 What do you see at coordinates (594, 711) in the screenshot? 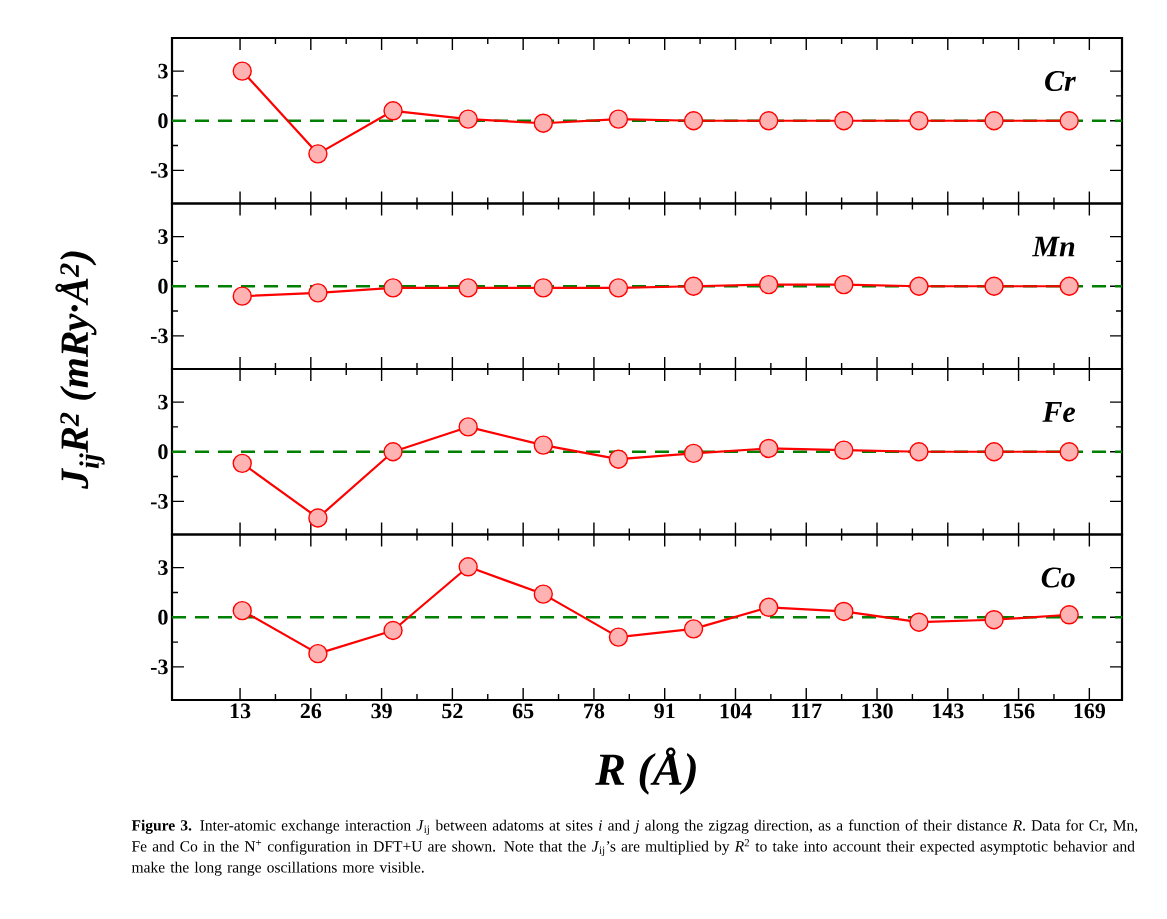
I see `x-tick-label: 78` at bounding box center [594, 711].